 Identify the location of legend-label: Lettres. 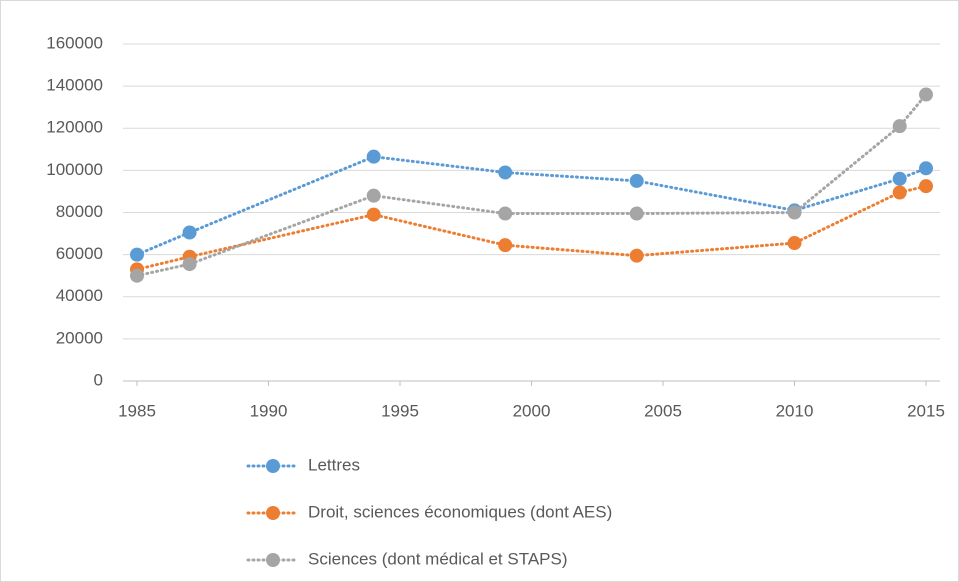
(334, 464).